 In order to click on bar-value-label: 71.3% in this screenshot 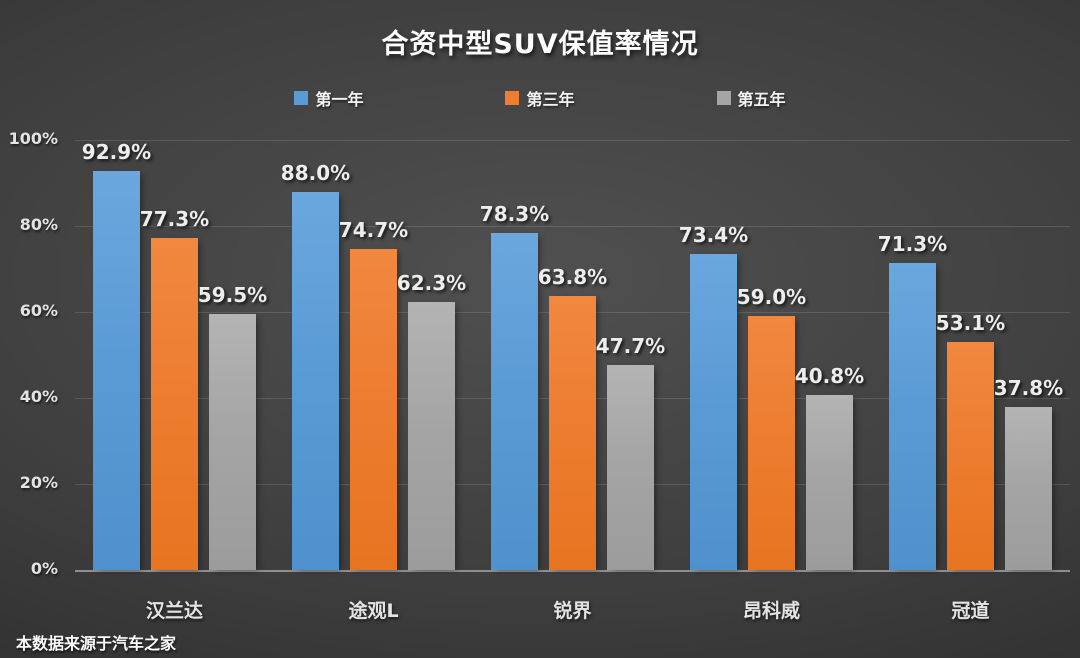, I will do `click(912, 244)`.